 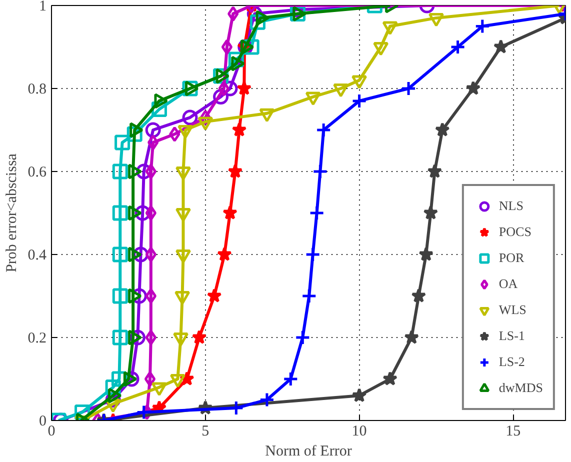 What do you see at coordinates (37, 338) in the screenshot?
I see `y-tick-label: 0.2` at bounding box center [37, 338].